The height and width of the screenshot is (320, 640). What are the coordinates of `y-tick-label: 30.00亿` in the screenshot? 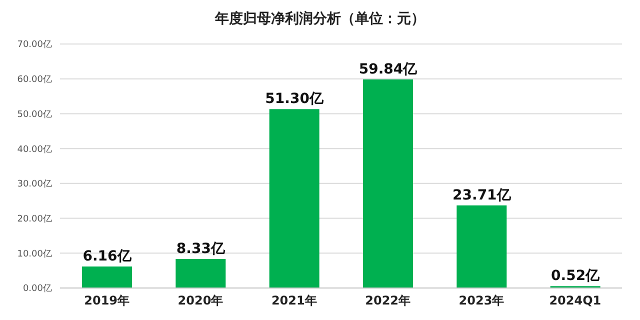 It's located at (34, 184).